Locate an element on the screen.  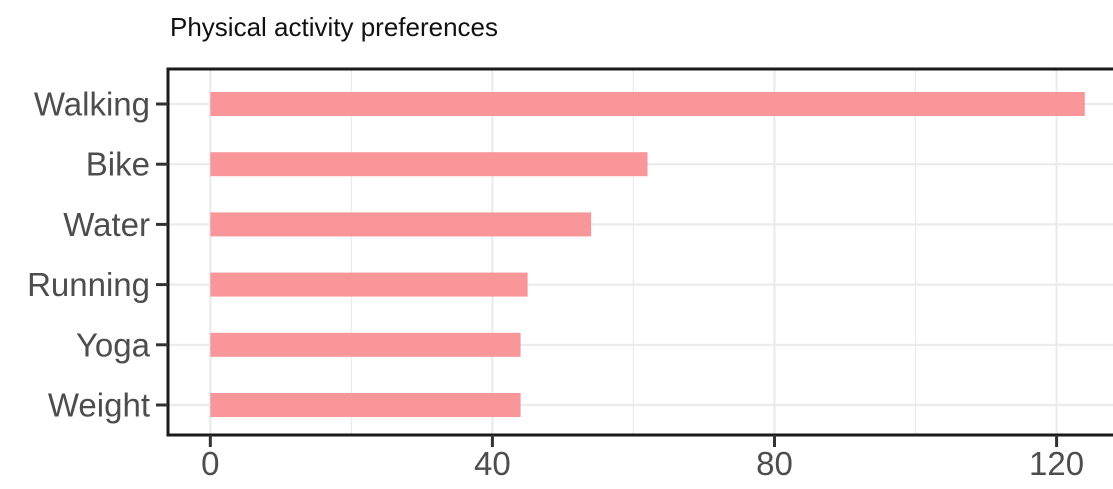
x-tick-label: 80 is located at coordinates (774, 463).